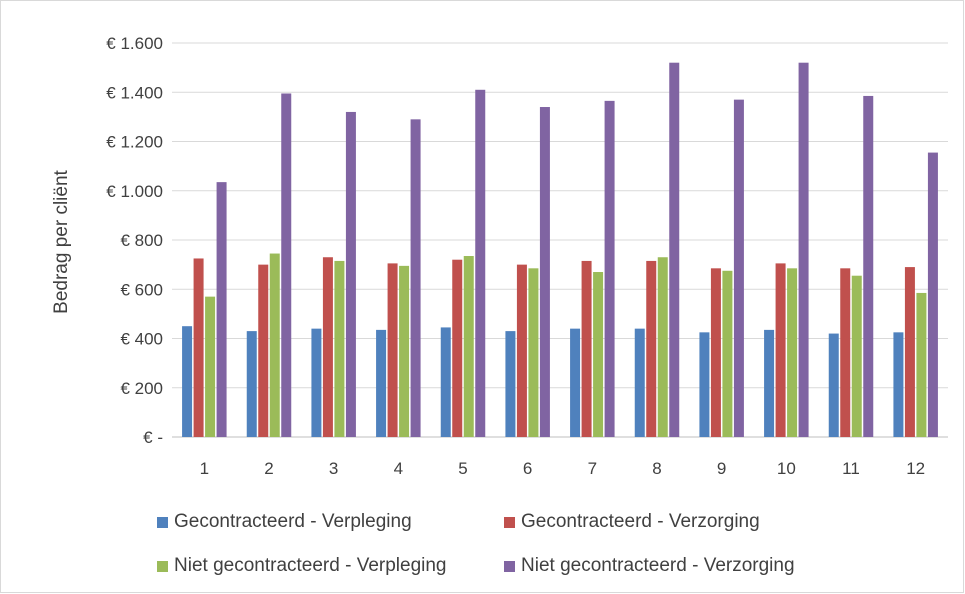 The height and width of the screenshot is (594, 965). Describe the element at coordinates (268, 468) in the screenshot. I see `x-tick-label: 2` at that location.